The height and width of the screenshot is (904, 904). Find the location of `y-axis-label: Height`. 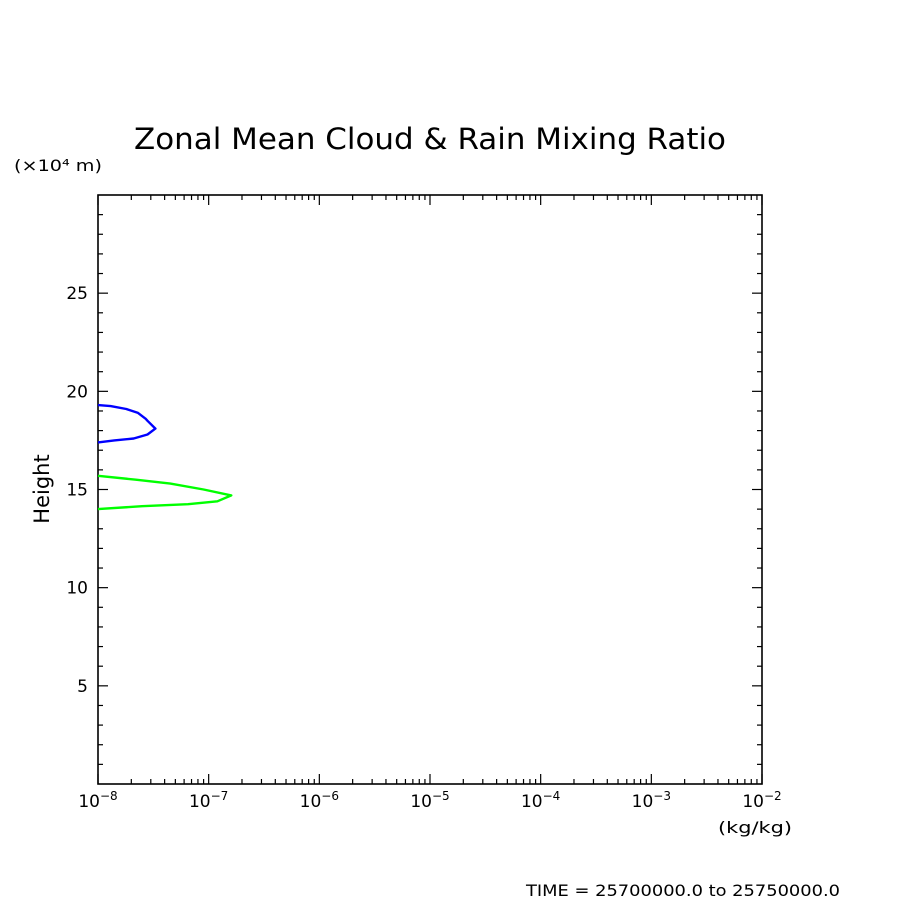

y-axis-label: Height is located at coordinates (42, 488).